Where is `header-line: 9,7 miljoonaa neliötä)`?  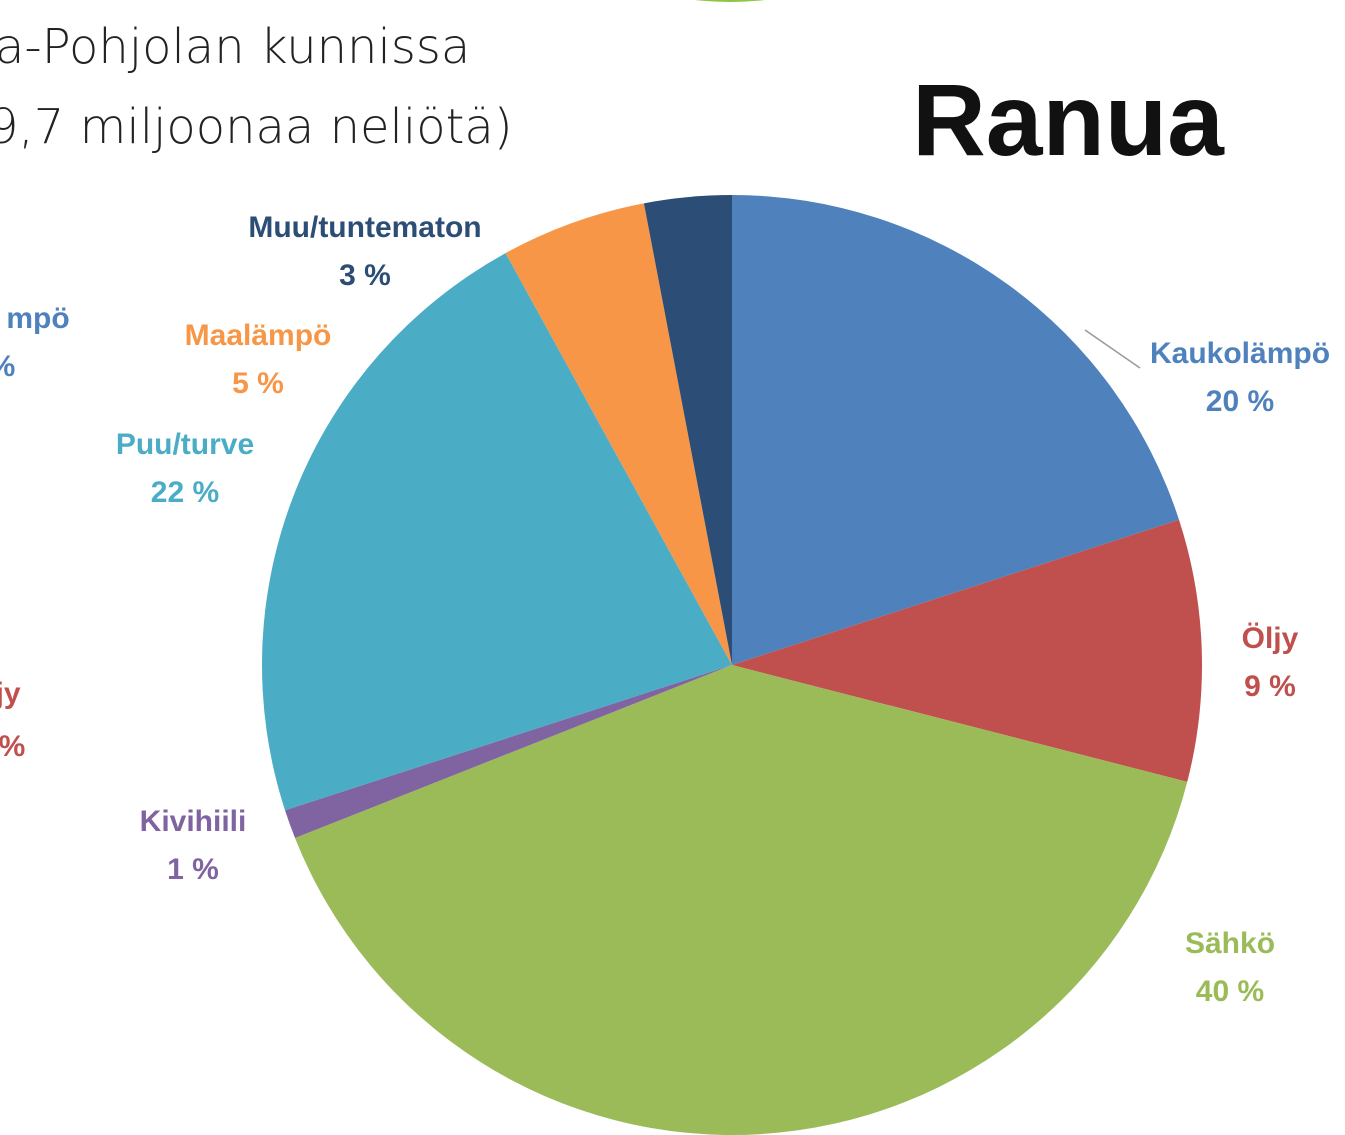 header-line: 9,7 miljoonaa neliötä) is located at coordinates (256, 127).